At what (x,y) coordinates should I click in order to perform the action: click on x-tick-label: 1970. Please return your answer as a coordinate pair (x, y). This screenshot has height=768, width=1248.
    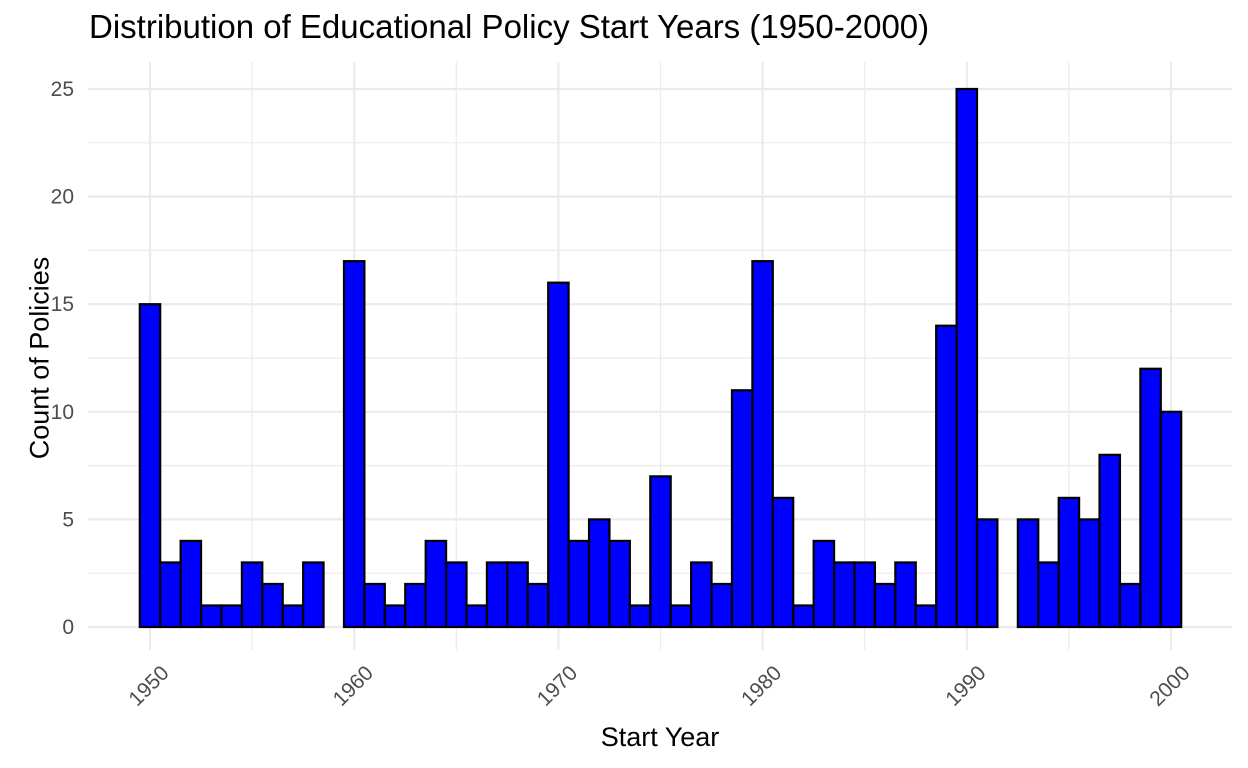
    Looking at the image, I should click on (557, 685).